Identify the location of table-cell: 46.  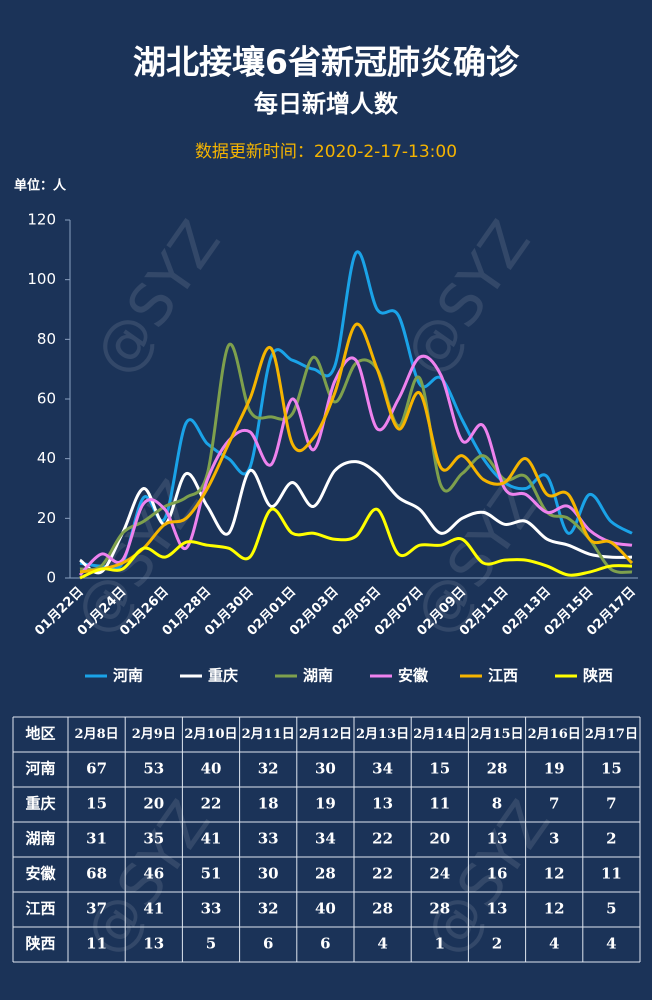
(153, 874).